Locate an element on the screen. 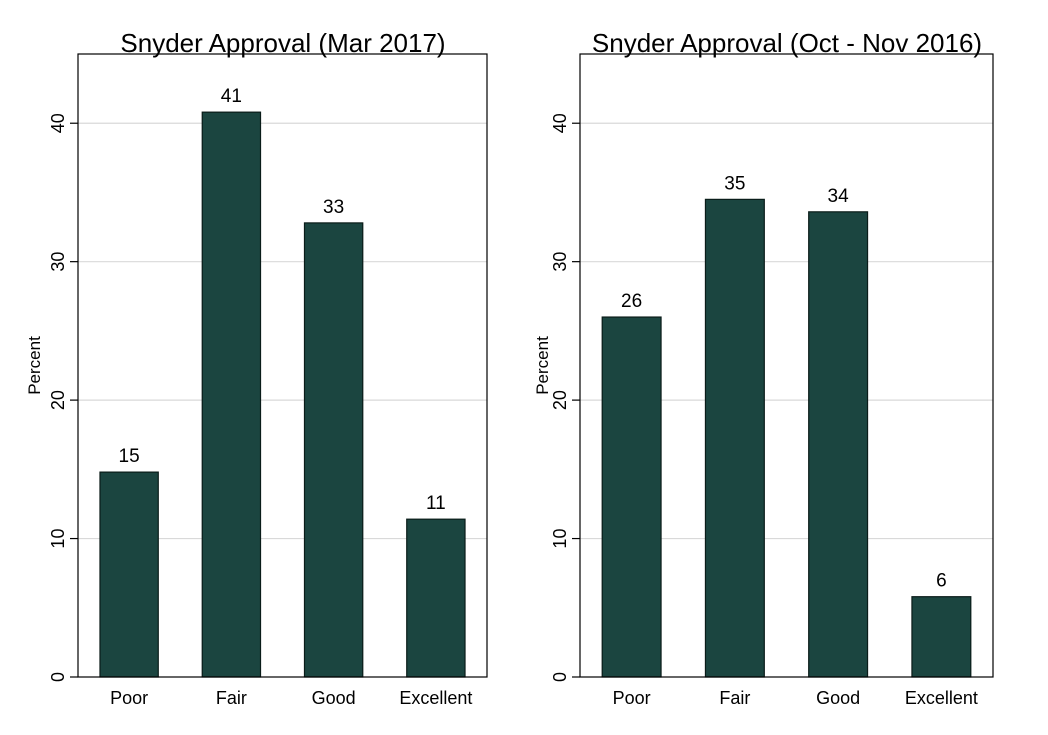 The height and width of the screenshot is (735, 1048). data-label: 11 is located at coordinates (436, 503).